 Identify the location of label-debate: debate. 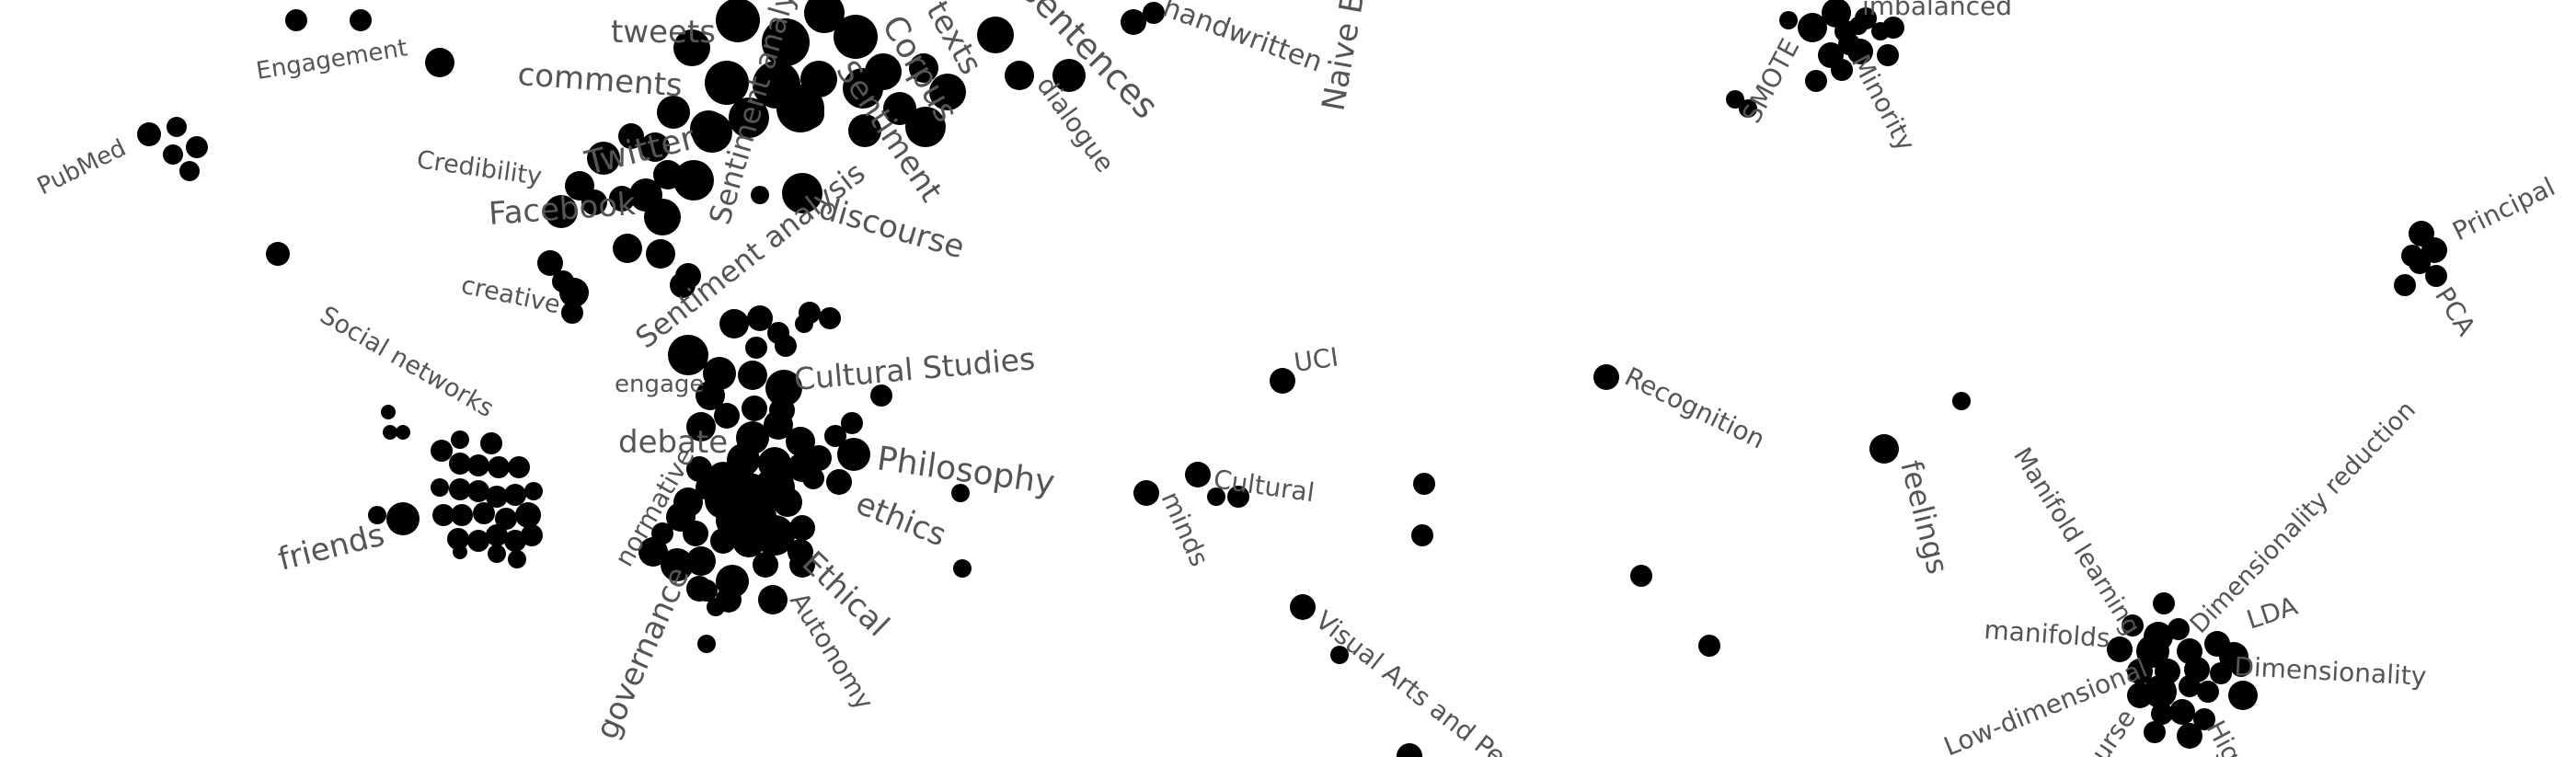
(673, 442).